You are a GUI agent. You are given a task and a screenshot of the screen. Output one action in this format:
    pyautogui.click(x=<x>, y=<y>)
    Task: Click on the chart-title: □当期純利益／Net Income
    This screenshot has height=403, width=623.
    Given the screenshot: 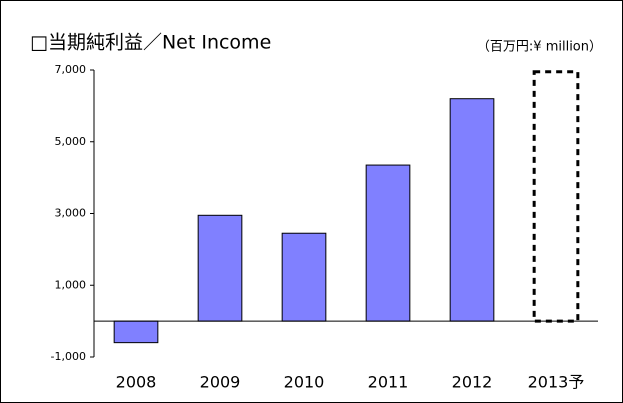 What is the action you would take?
    pyautogui.click(x=150, y=43)
    